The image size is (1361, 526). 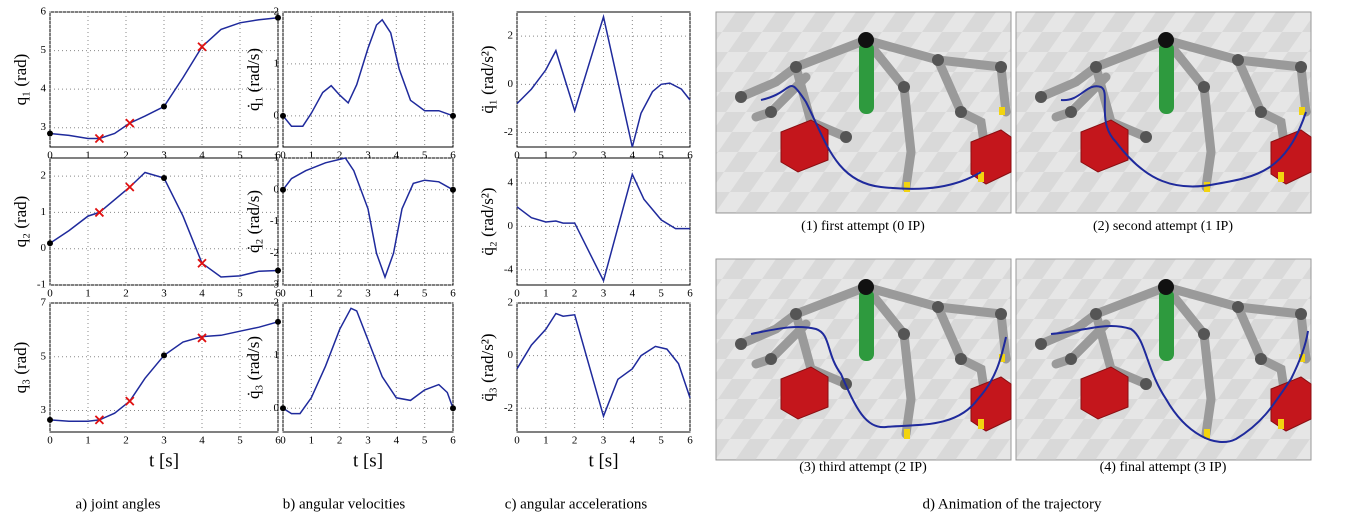 I want to click on y-axis-label: q̈₁ (rad/s²), so click(x=487, y=79).